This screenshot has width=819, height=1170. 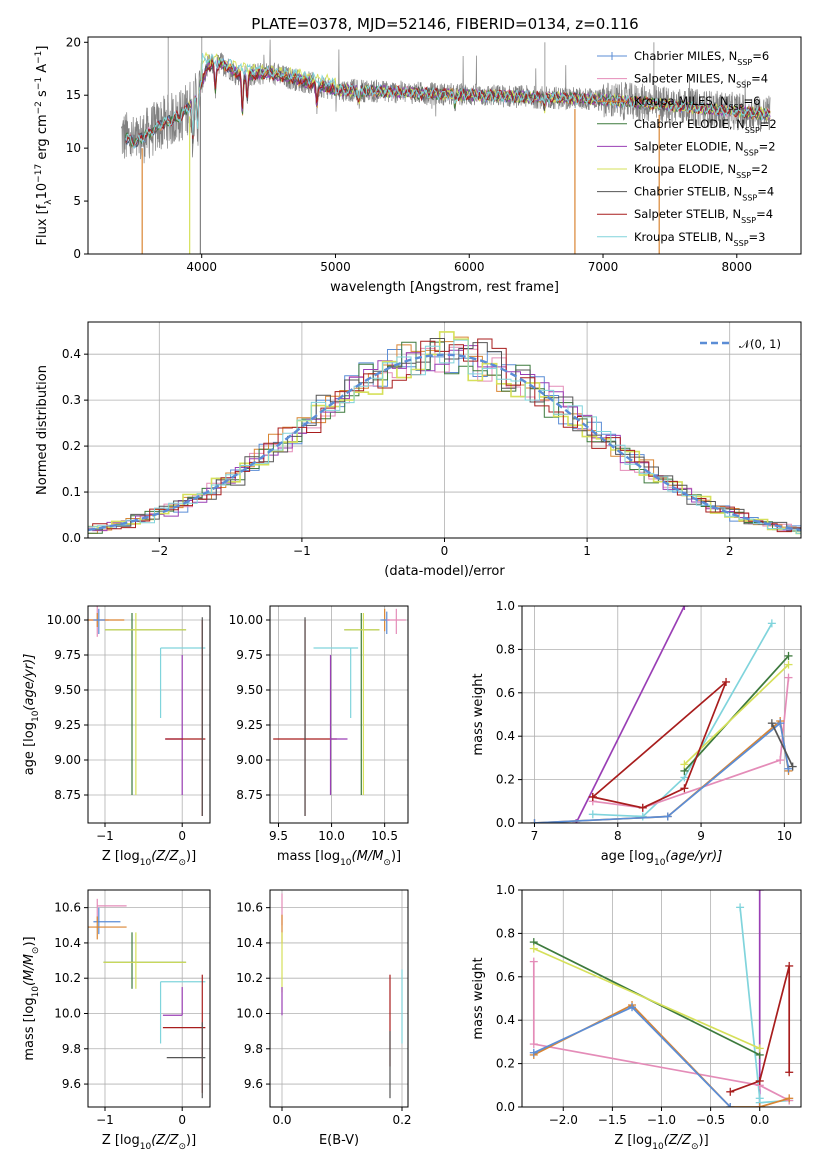 I want to click on legend-name: Salpeter MILES, N, so click(x=685, y=79).